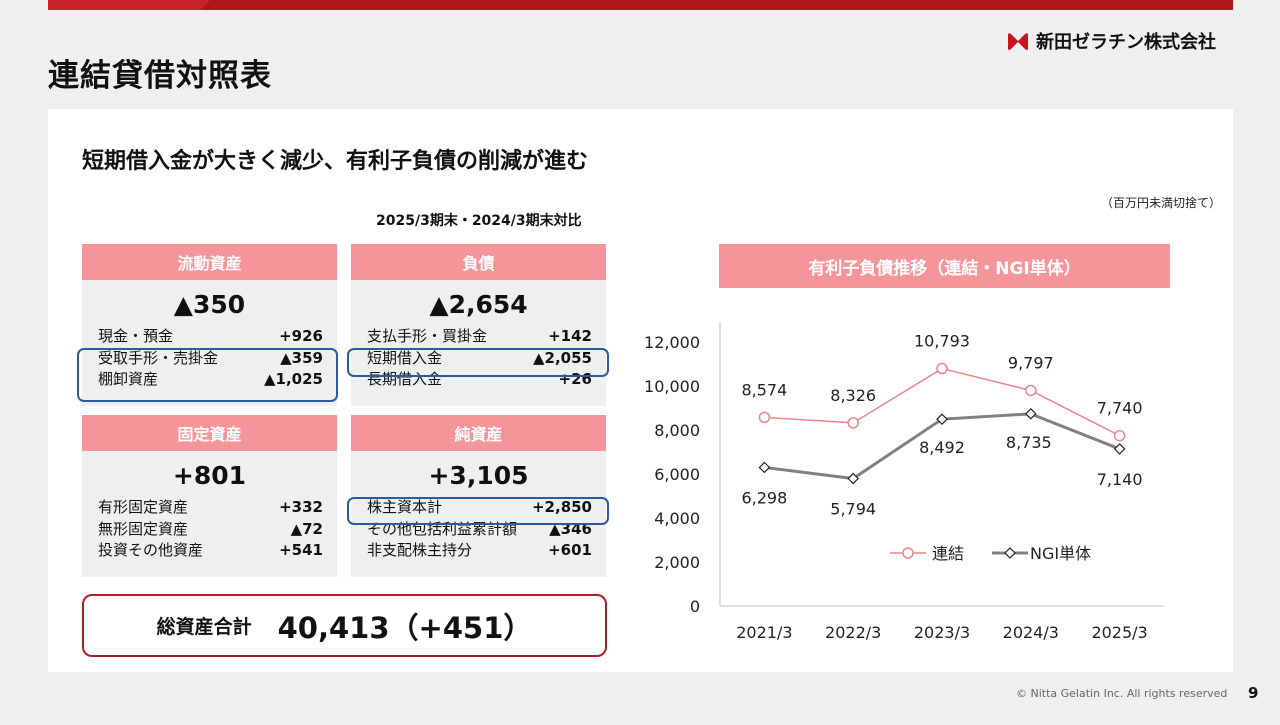 The image size is (1280, 725). What do you see at coordinates (764, 632) in the screenshot?
I see `x-tick-label: 2021/3` at bounding box center [764, 632].